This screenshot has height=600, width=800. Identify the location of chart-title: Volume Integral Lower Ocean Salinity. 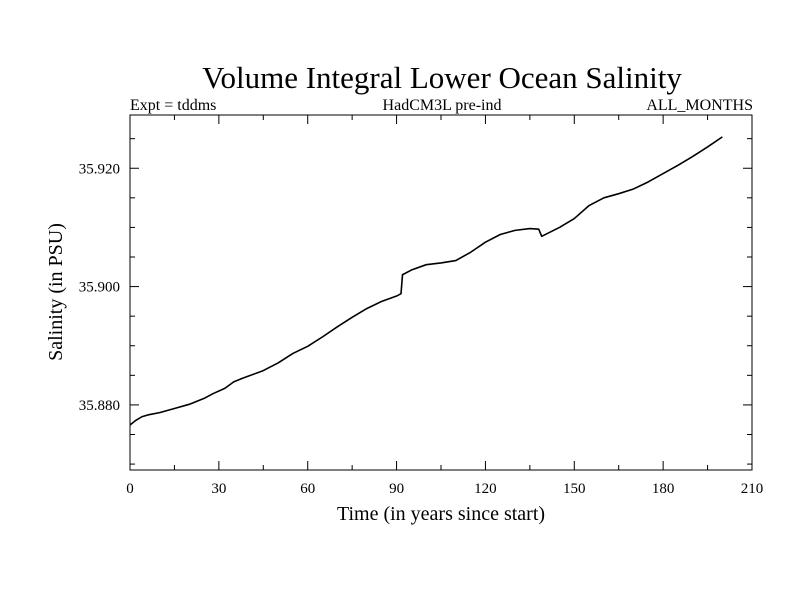
(442, 77).